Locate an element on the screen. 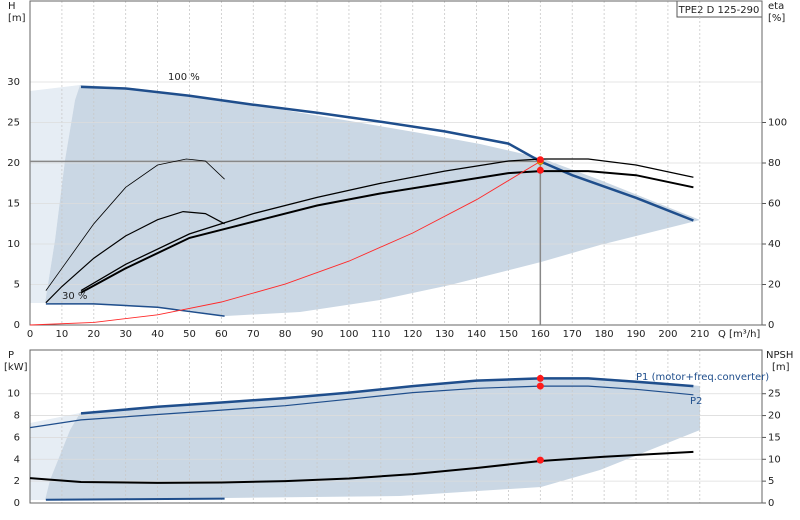  x-tick-label: 120 is located at coordinates (412, 334).